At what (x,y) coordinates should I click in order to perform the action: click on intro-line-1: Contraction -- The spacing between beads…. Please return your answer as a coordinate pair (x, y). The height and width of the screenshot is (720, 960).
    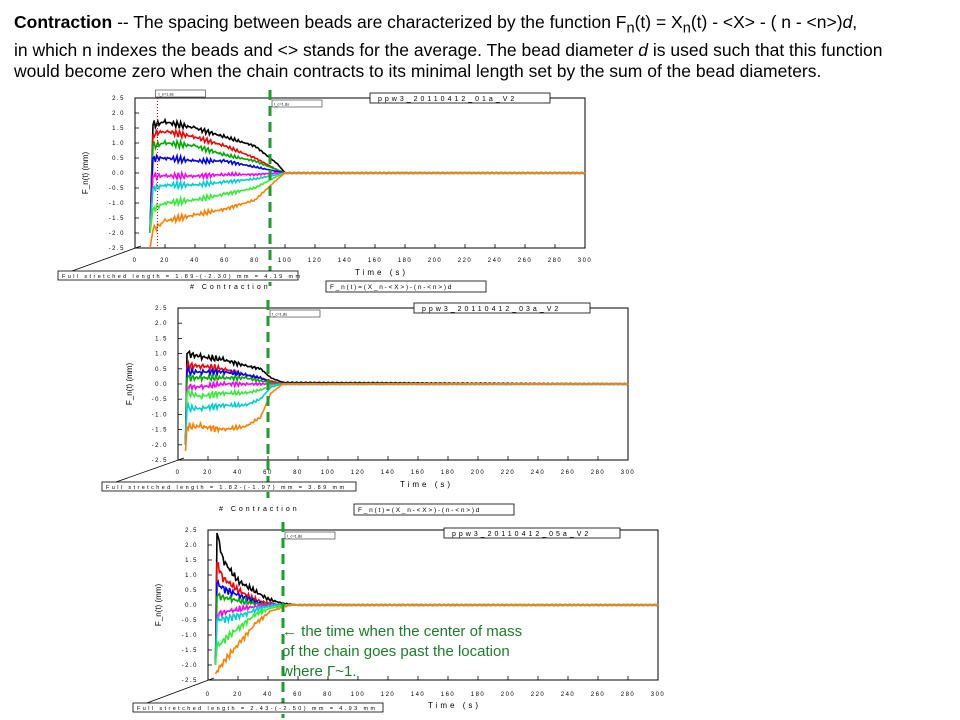
    Looking at the image, I should click on (484, 26).